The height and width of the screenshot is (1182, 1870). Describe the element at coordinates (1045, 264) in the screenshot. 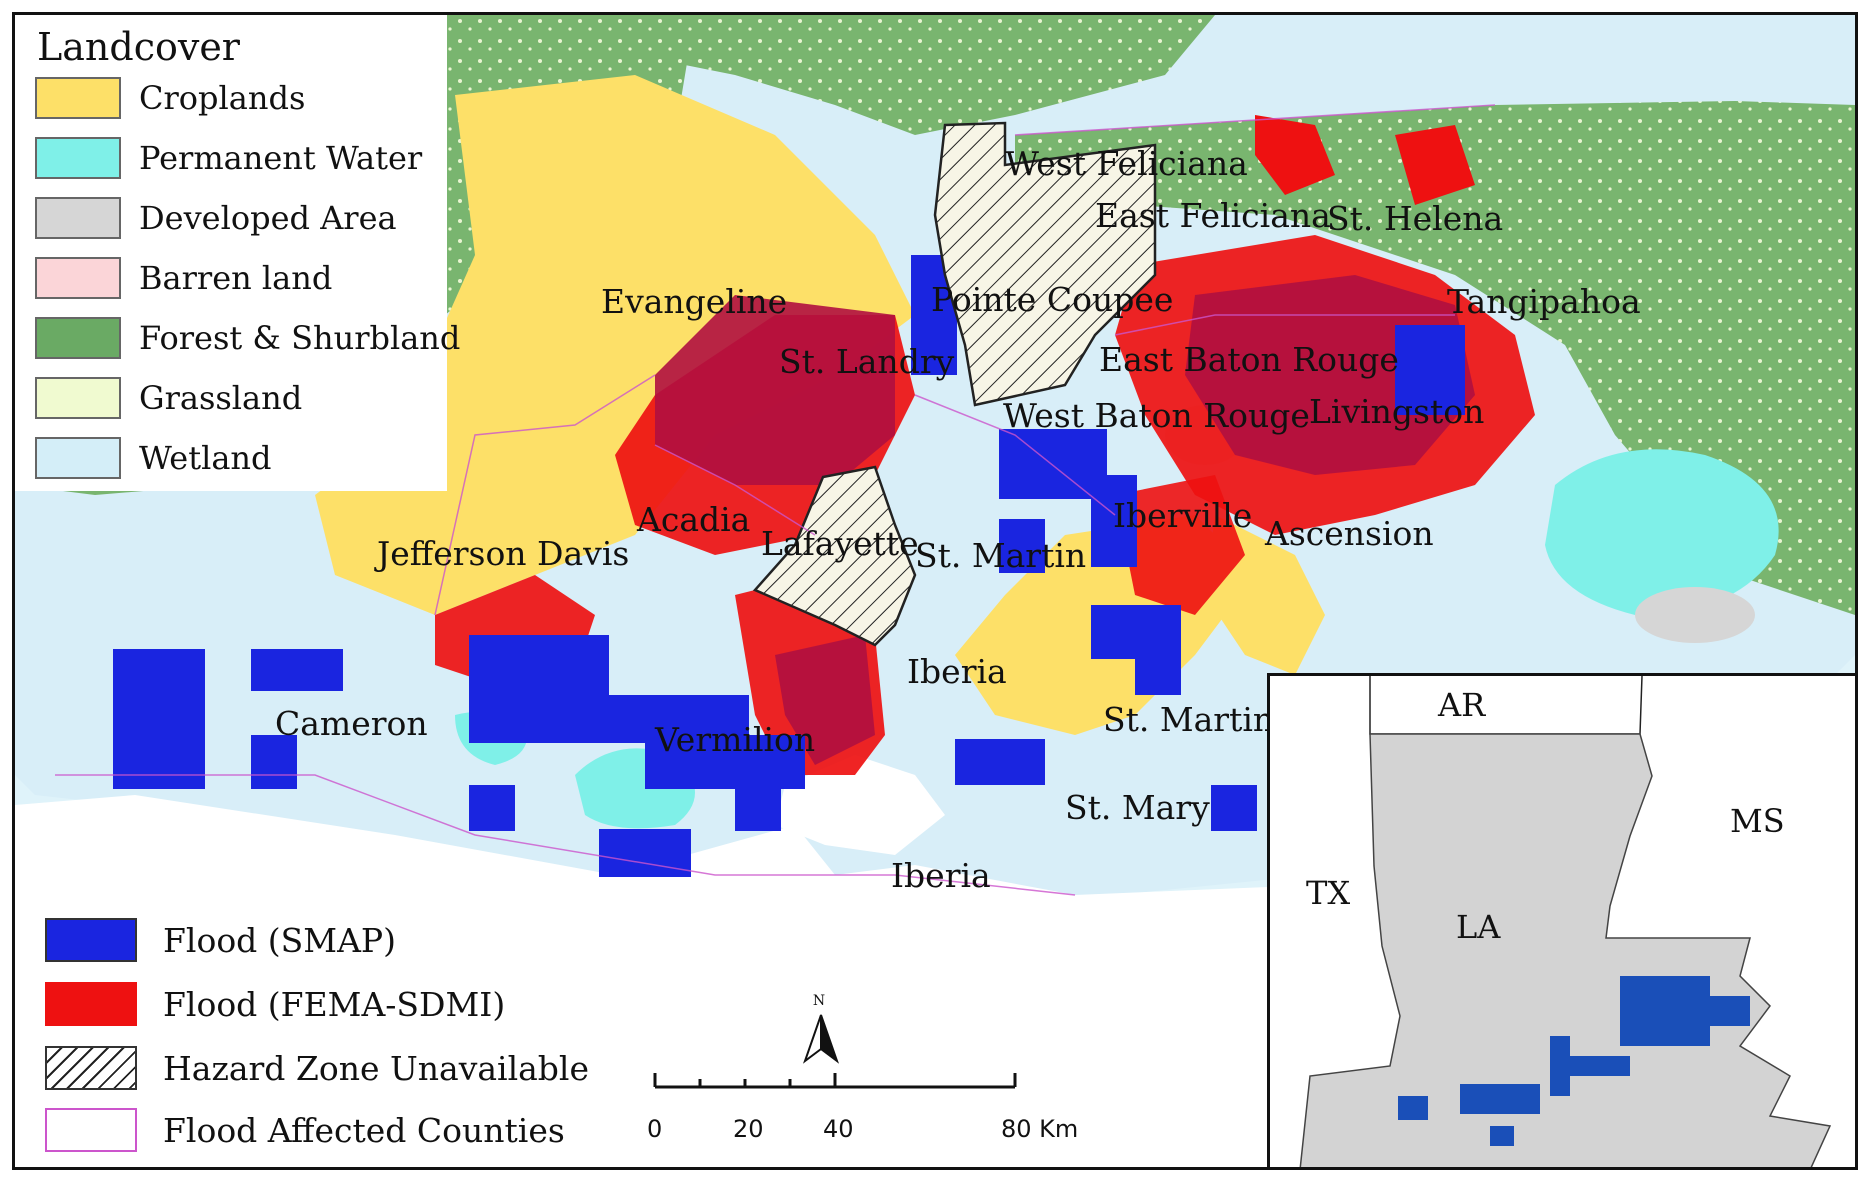

I see `hazard-pointe-coupee` at that location.